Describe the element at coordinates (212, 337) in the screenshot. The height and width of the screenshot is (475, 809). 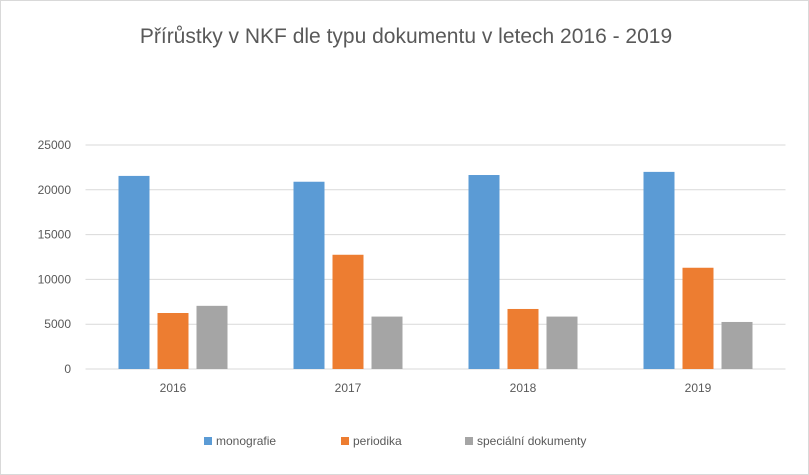
I see `bar-speciální-dokumenty-2016` at that location.